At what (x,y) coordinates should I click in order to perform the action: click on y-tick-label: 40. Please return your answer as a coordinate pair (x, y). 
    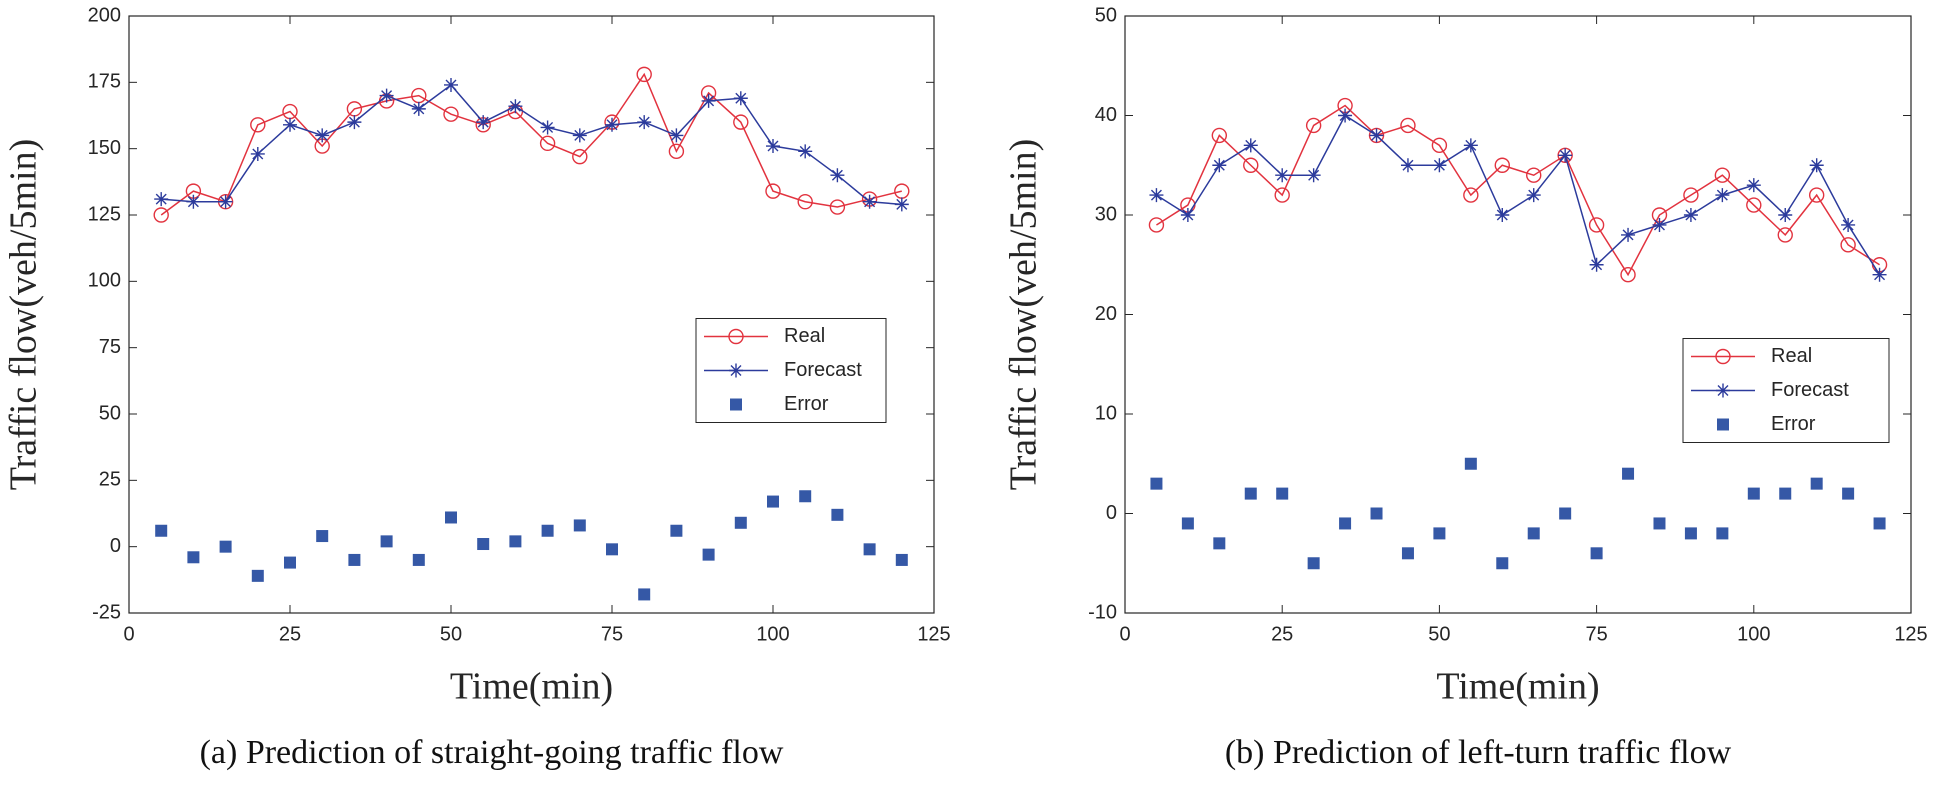
    Looking at the image, I should click on (1106, 115).